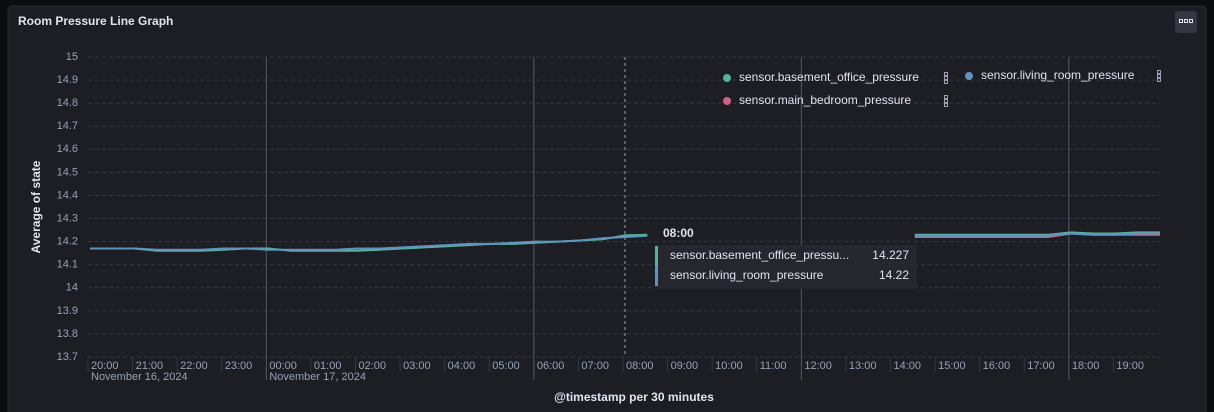 The width and height of the screenshot is (1214, 412). I want to click on x-date-label: November 17, 2024, so click(317, 377).